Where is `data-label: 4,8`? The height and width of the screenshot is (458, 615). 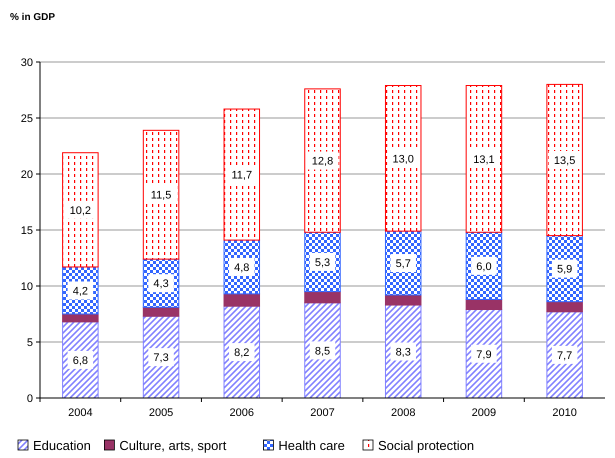
data-label: 4,8 is located at coordinates (242, 268).